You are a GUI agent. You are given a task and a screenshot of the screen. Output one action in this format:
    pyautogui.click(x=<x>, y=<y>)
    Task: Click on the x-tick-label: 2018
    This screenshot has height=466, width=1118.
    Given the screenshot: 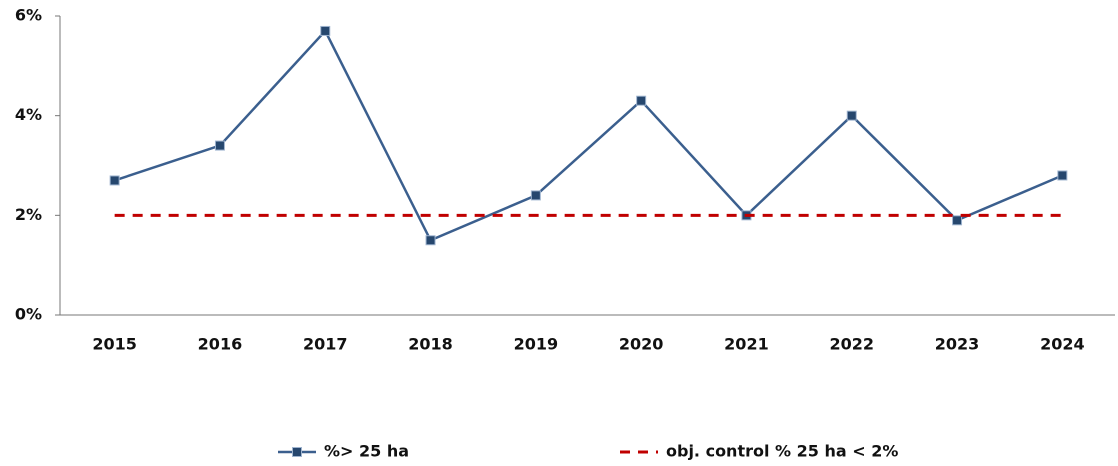 What is the action you would take?
    pyautogui.click(x=430, y=344)
    